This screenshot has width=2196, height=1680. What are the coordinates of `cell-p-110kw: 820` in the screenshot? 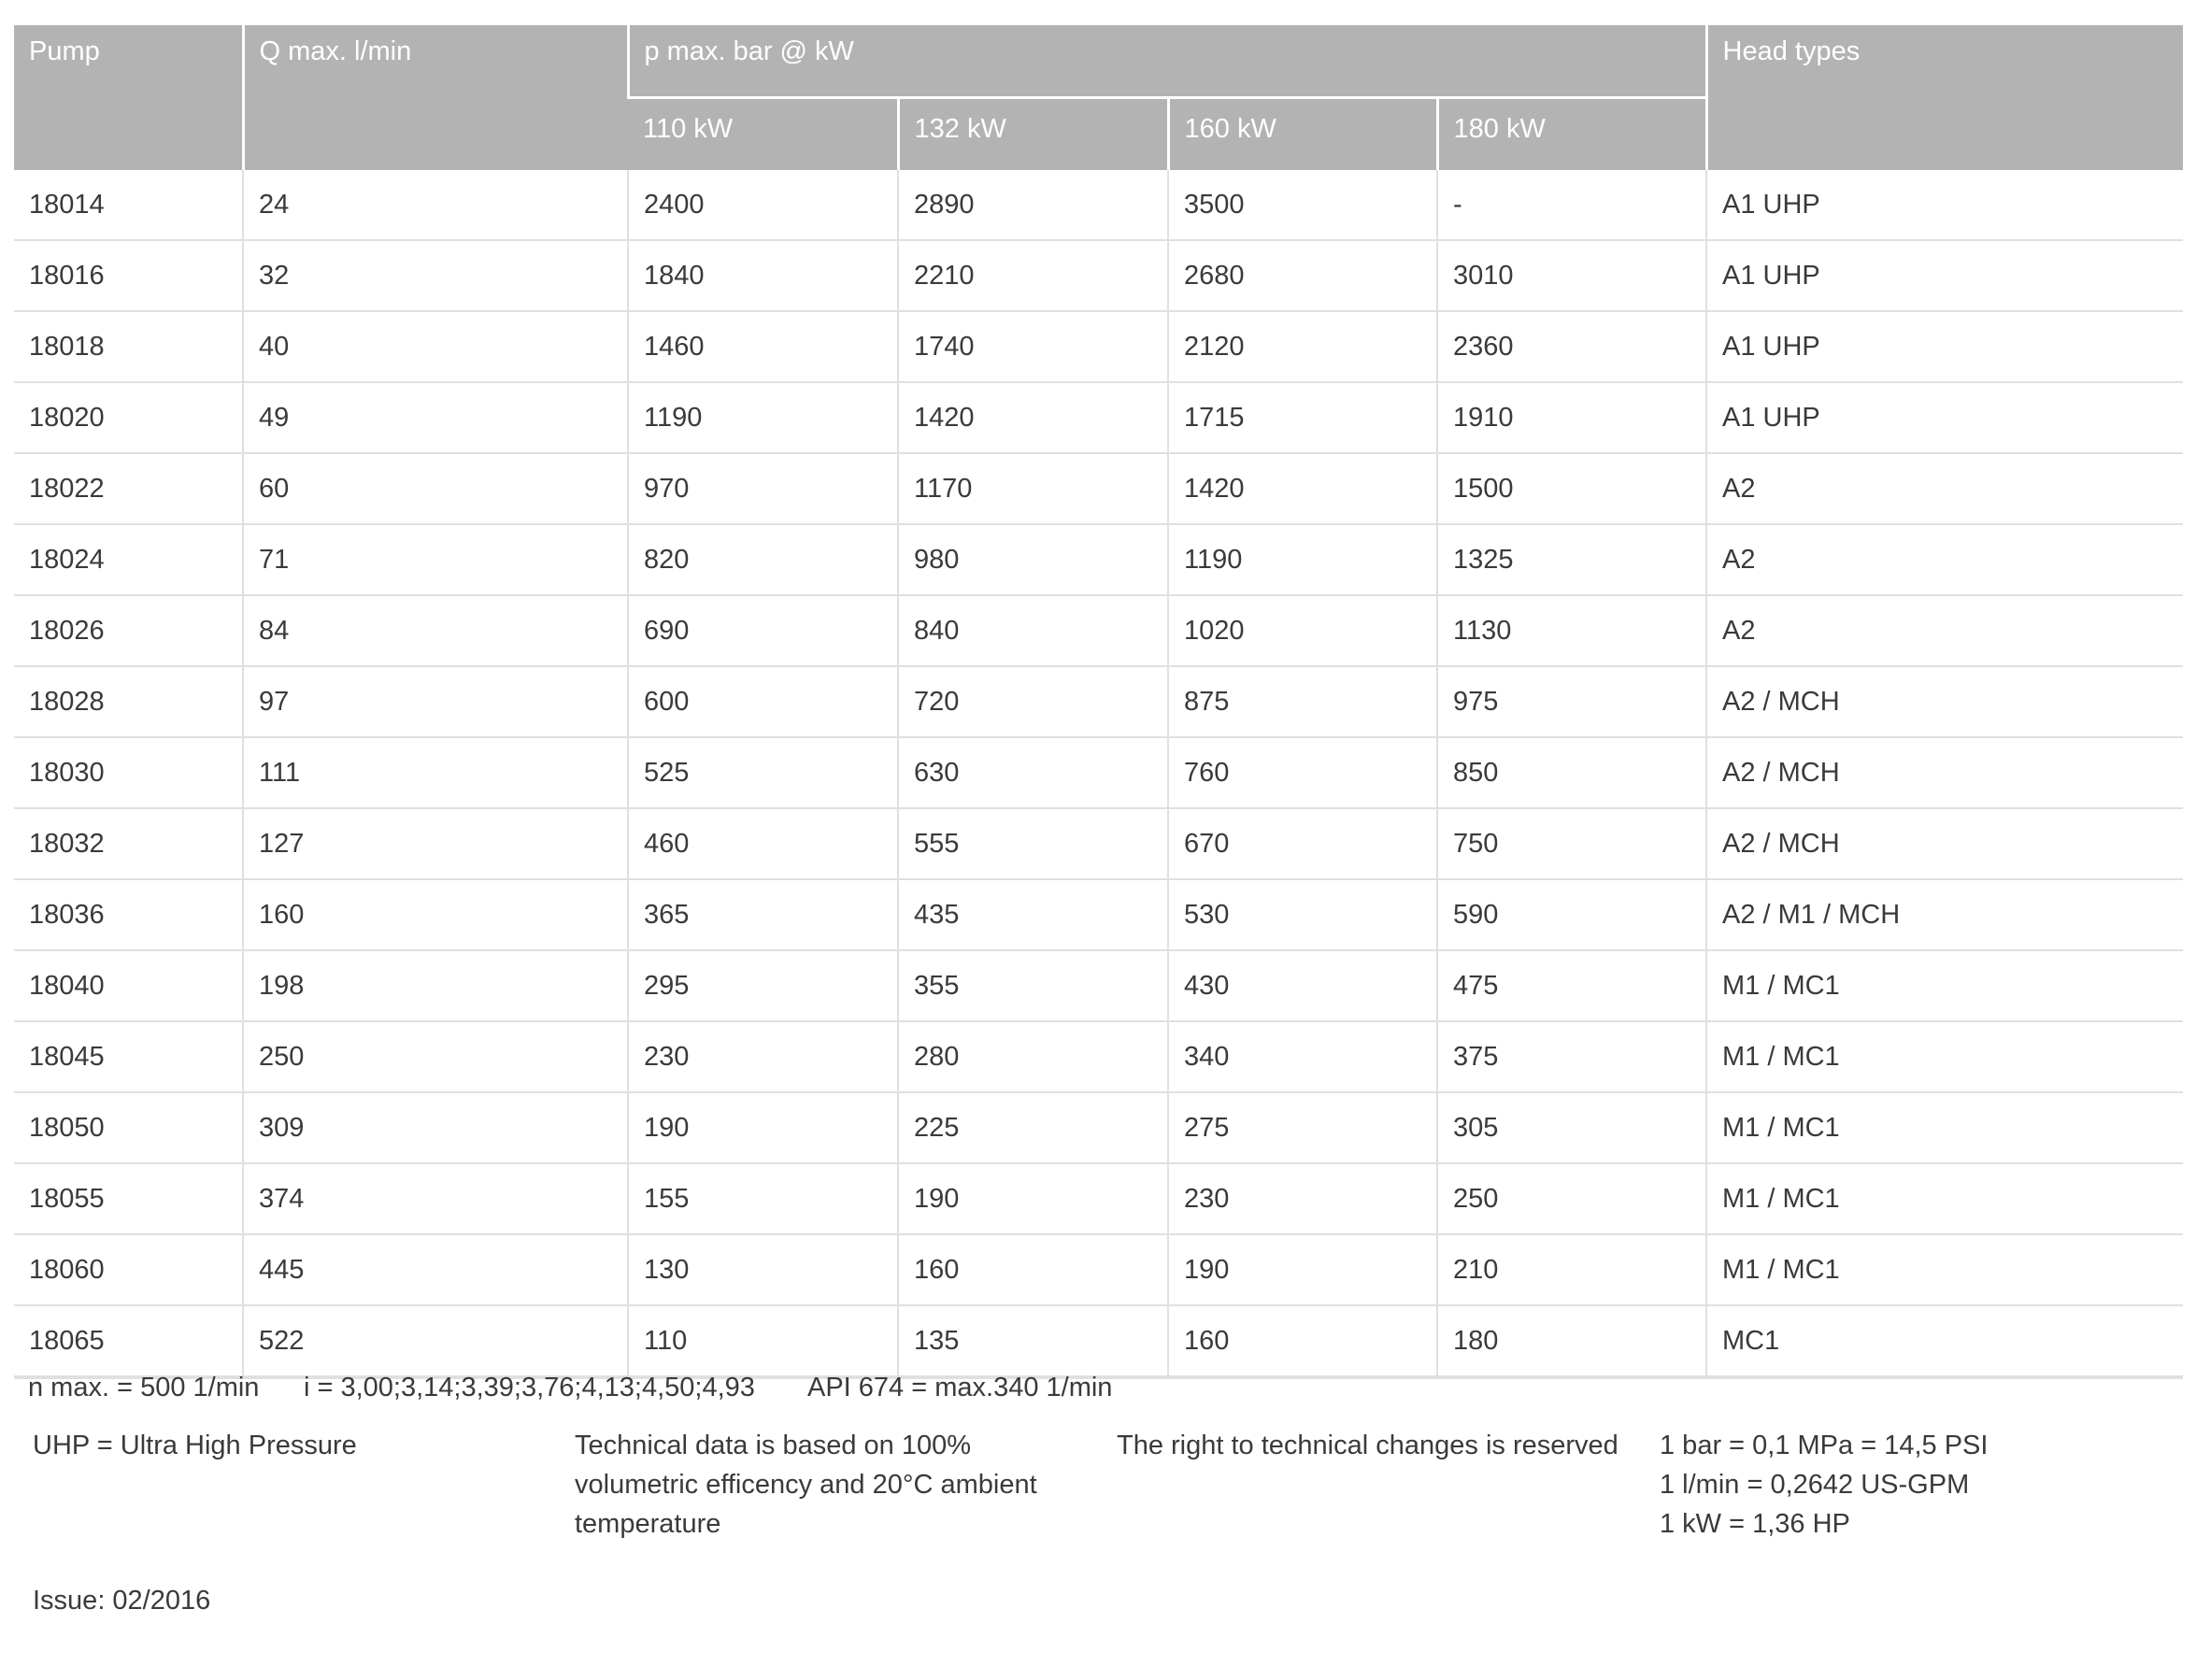 It's located at (762, 560).